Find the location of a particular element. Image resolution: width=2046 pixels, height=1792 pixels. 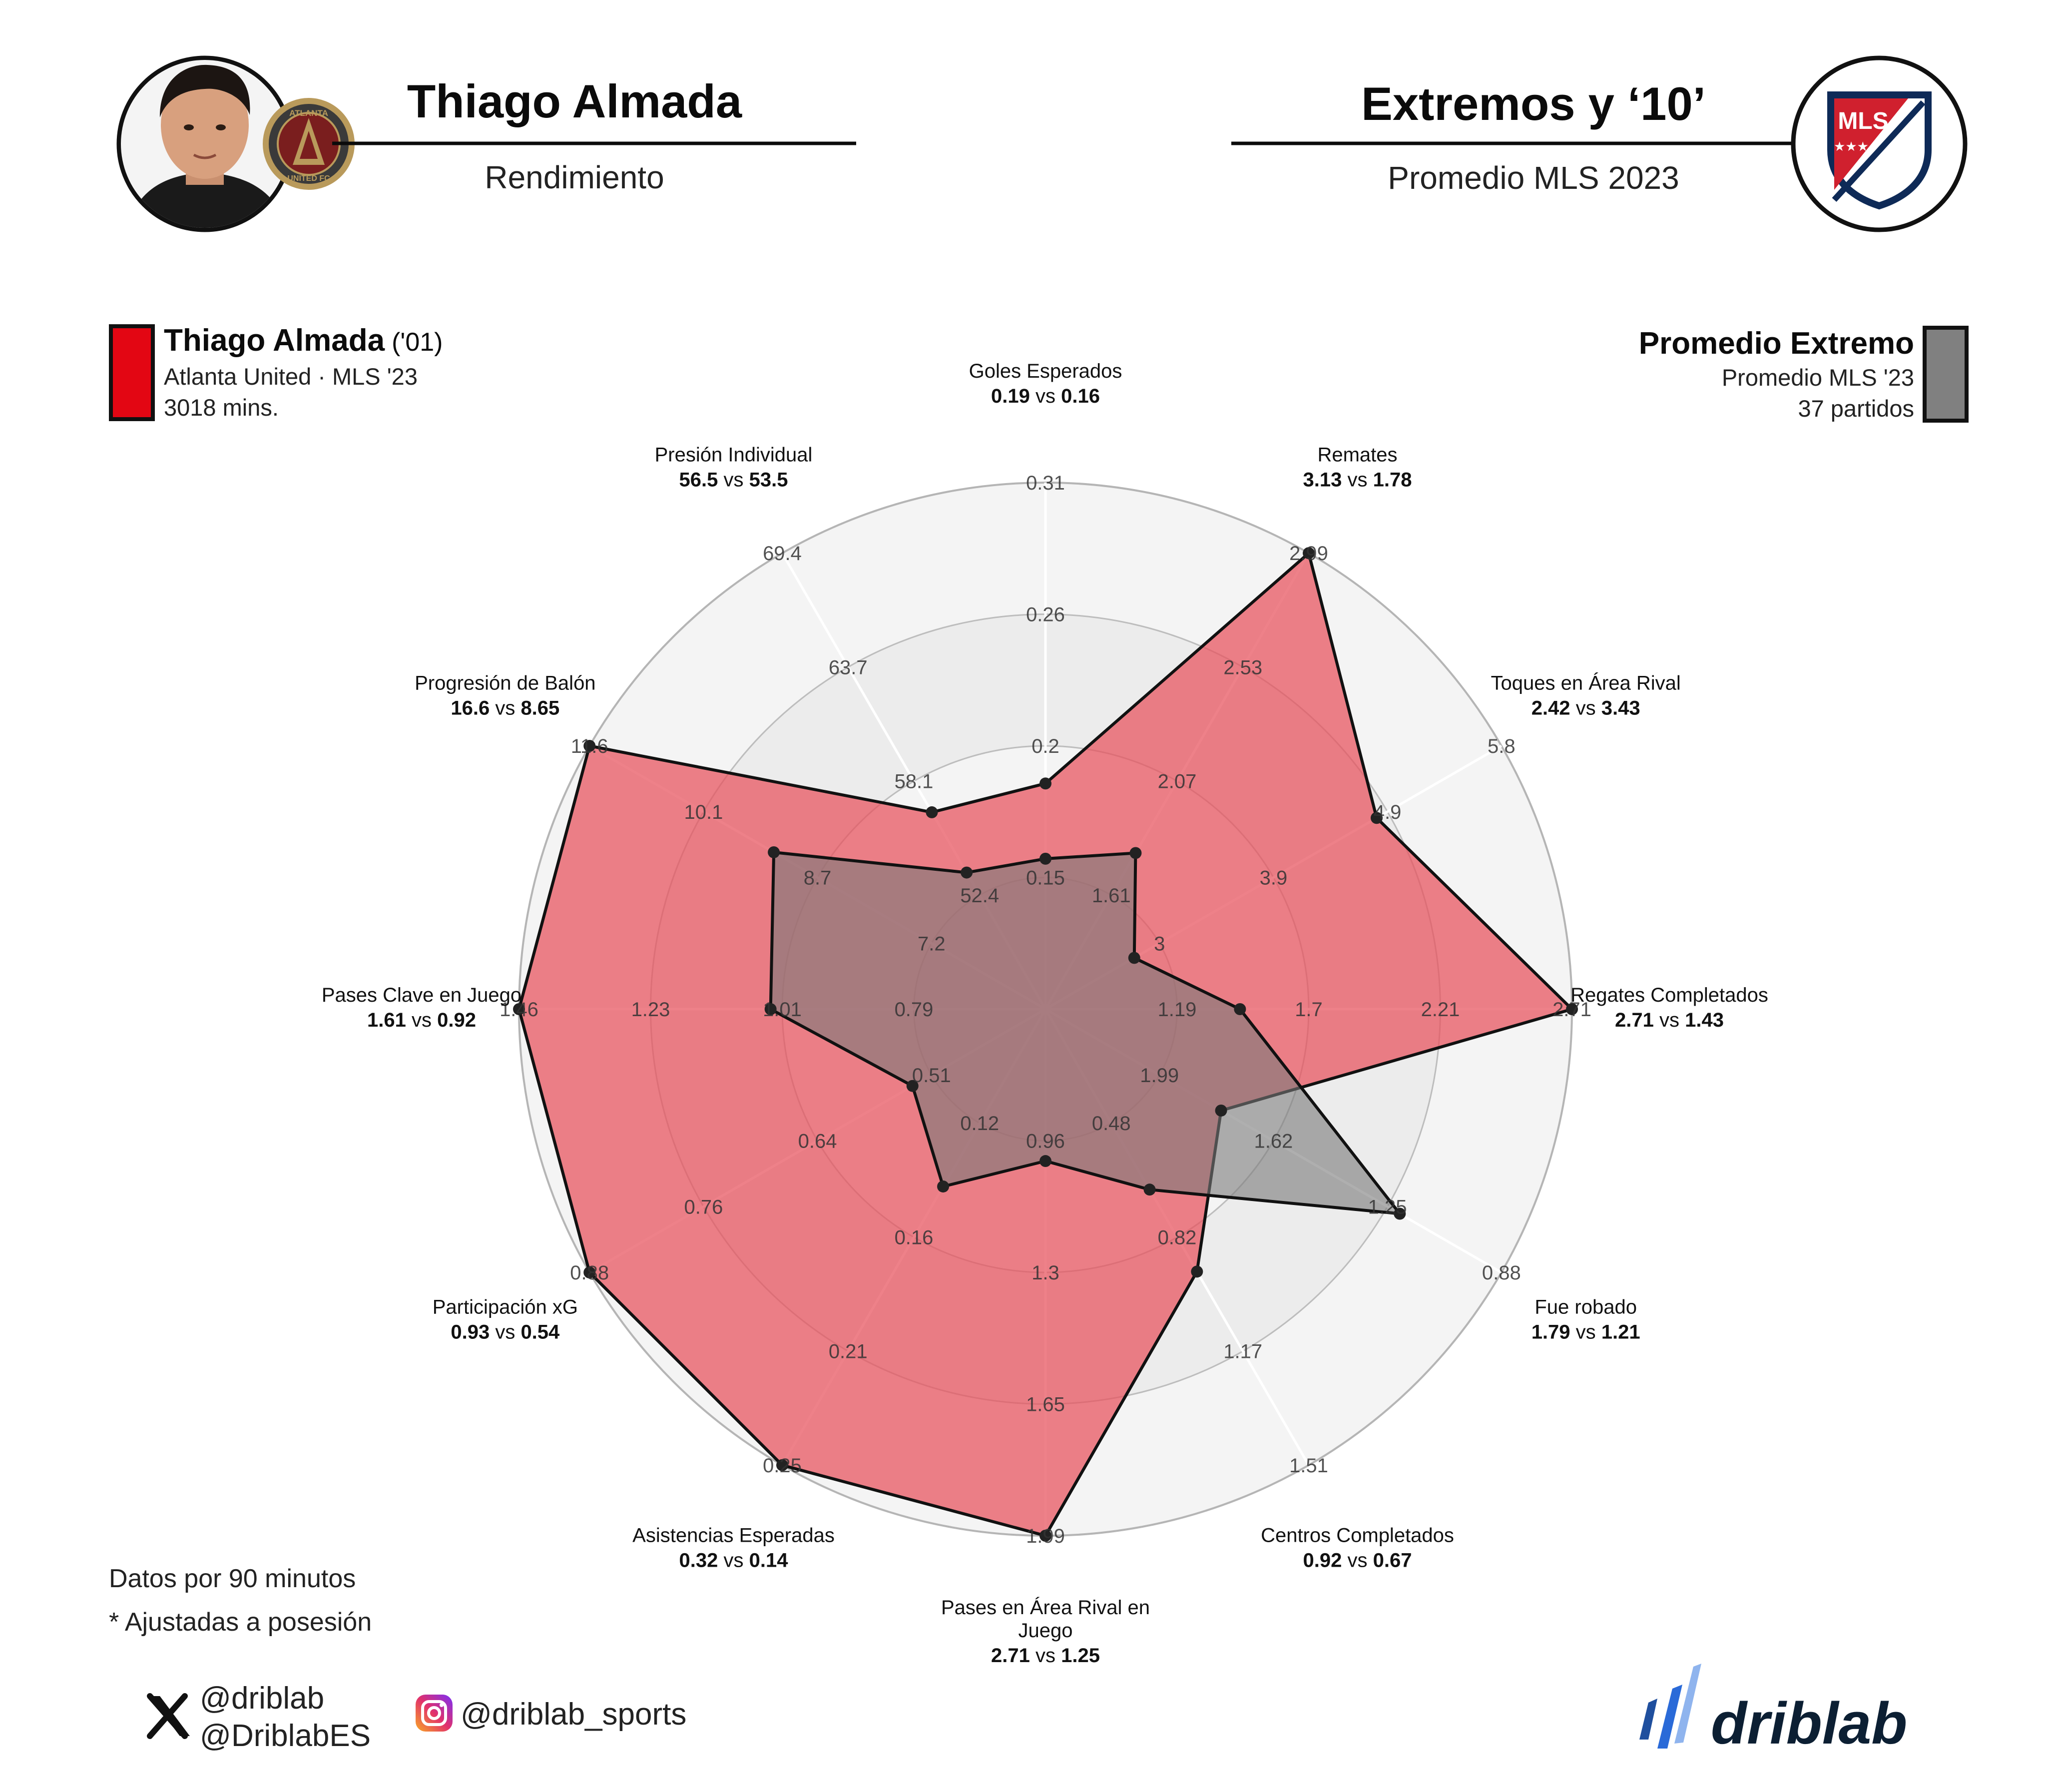

tick-label: 1.17 is located at coordinates (1242, 1352).